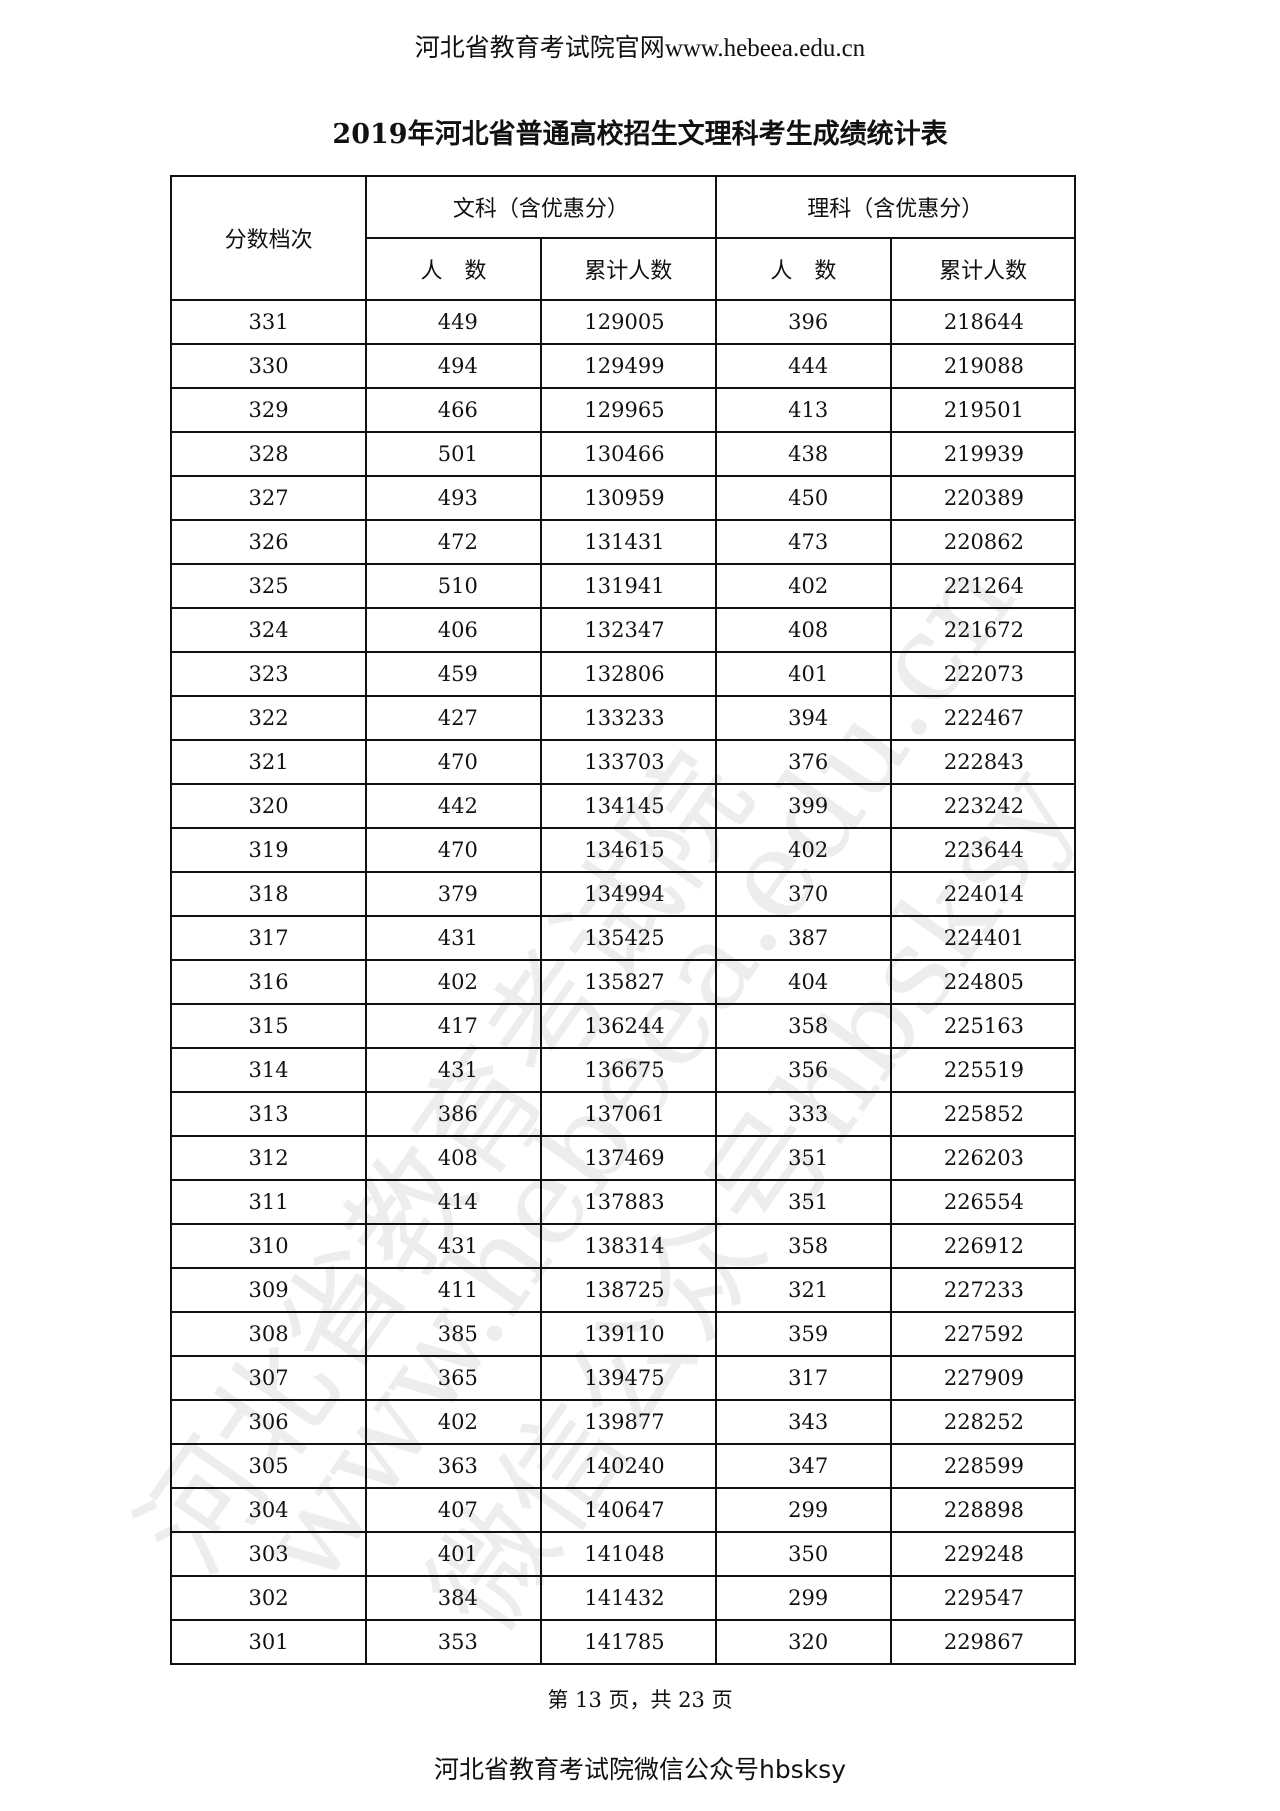 This screenshot has height=1811, width=1280. What do you see at coordinates (983, 718) in the screenshot?
I see `cell-li-cum: 222467` at bounding box center [983, 718].